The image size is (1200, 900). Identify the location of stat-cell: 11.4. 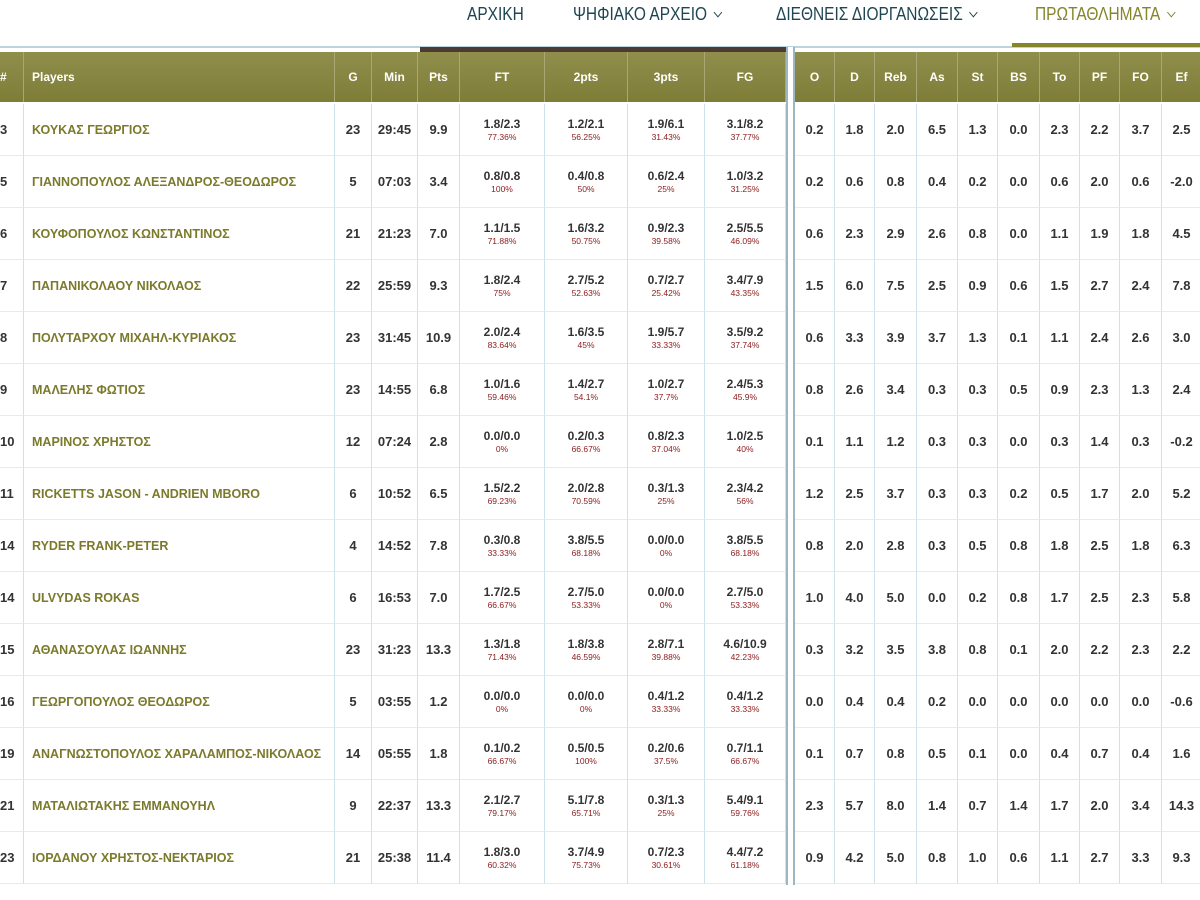
(439, 858).